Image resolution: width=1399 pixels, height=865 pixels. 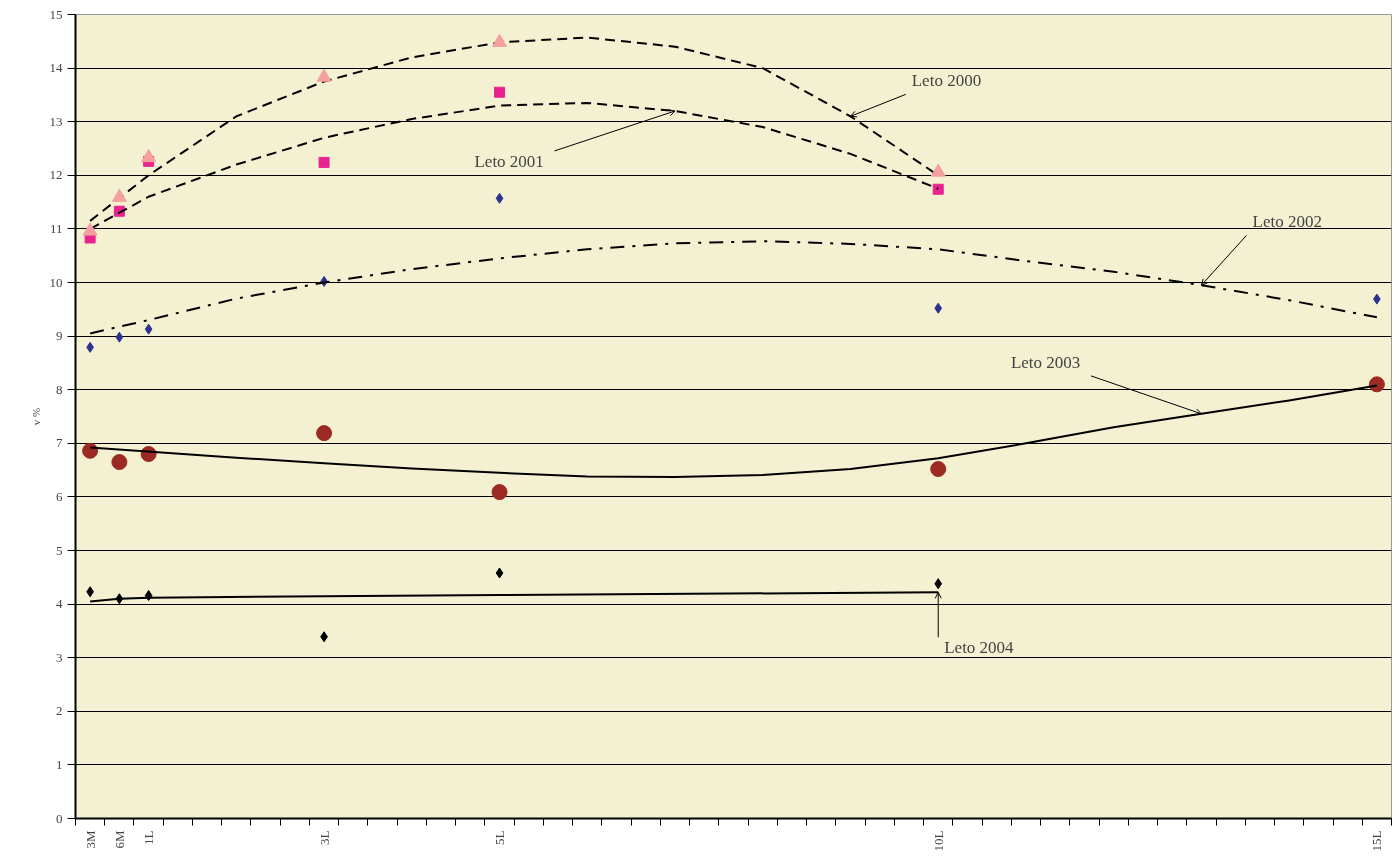 What do you see at coordinates (90, 839) in the screenshot?
I see `x-tick-label: 3M` at bounding box center [90, 839].